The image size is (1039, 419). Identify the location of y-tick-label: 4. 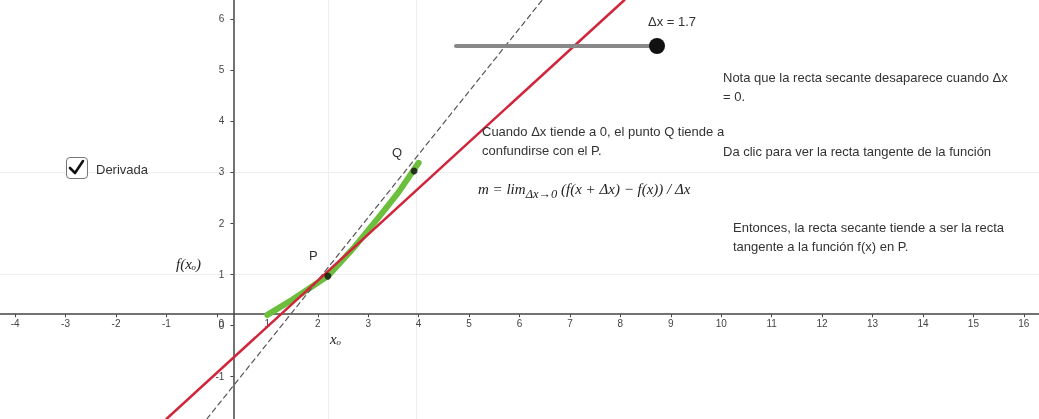
(221, 121).